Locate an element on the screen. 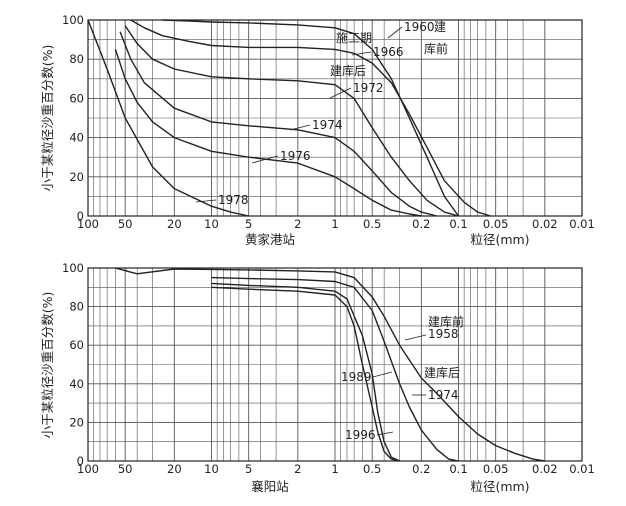 Image resolution: width=626 pixels, height=506 pixels. series-label-1978: 1978 is located at coordinates (233, 200).